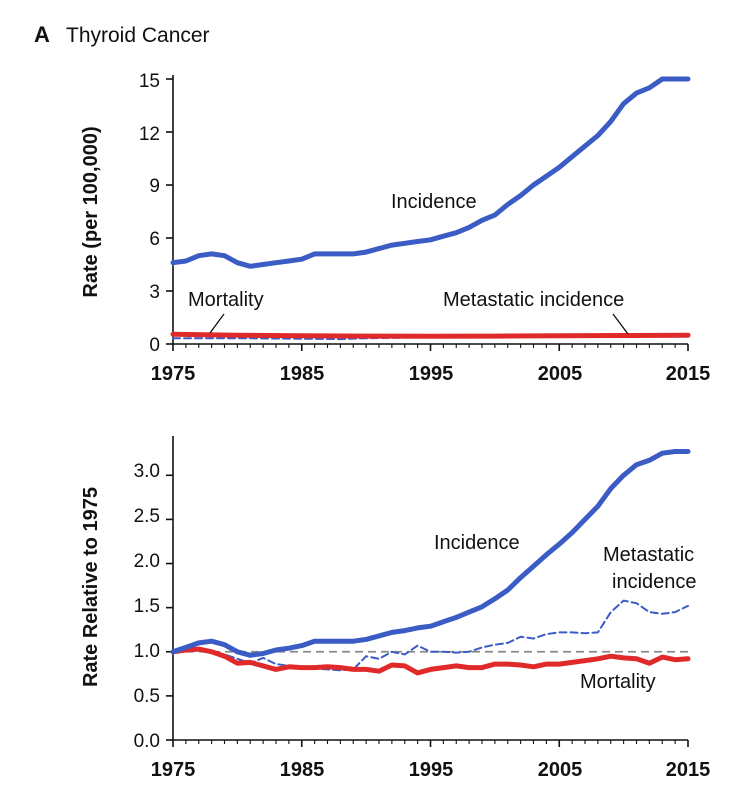 Image resolution: width=740 pixels, height=800 pixels. I want to click on top-x-tick-labels: 1975 1985 1995 2005 2015, so click(431, 374).